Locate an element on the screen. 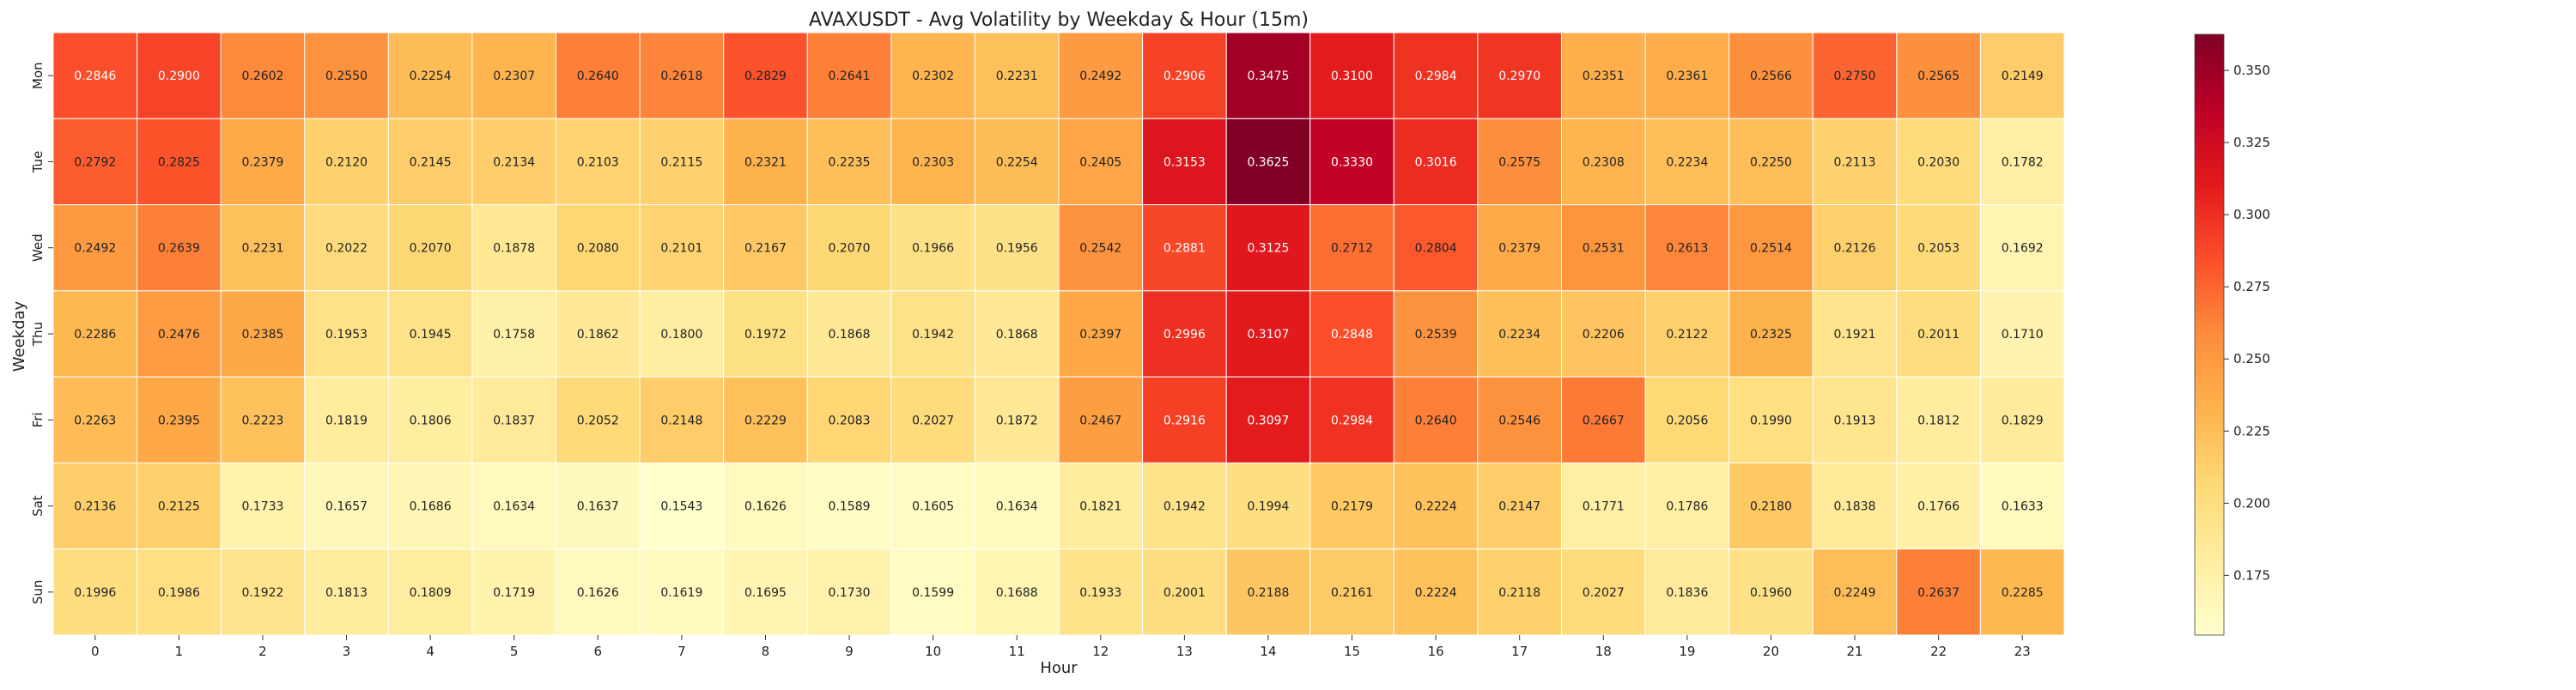 The height and width of the screenshot is (690, 2576). x-tick-label: 1 is located at coordinates (180, 651).